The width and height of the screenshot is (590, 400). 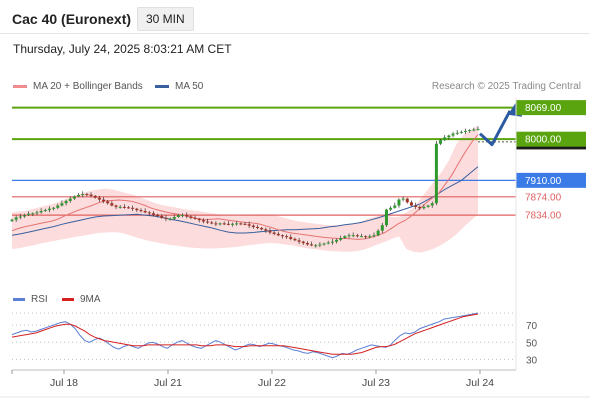 What do you see at coordinates (543, 140) in the screenshot?
I see `level-box-8000.00-text: 8000.00` at bounding box center [543, 140].